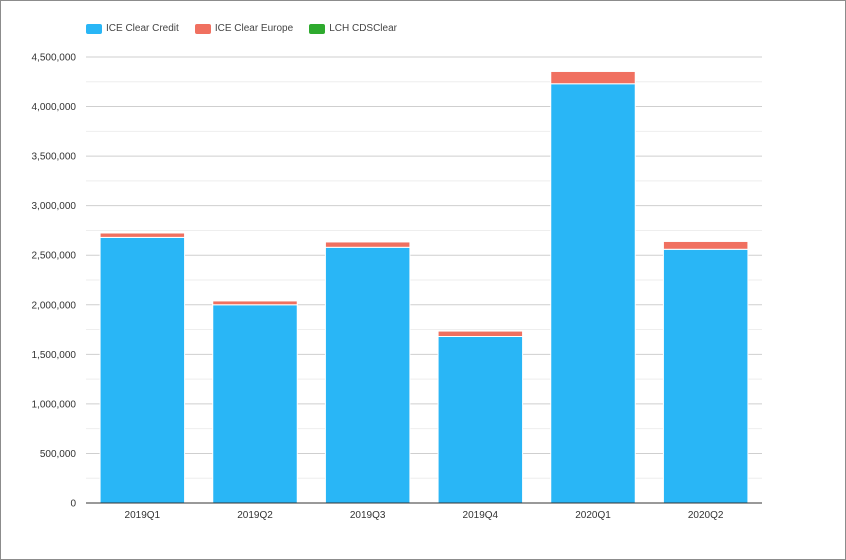  I want to click on legend-swatch-ice-clear-credit, so click(94, 28).